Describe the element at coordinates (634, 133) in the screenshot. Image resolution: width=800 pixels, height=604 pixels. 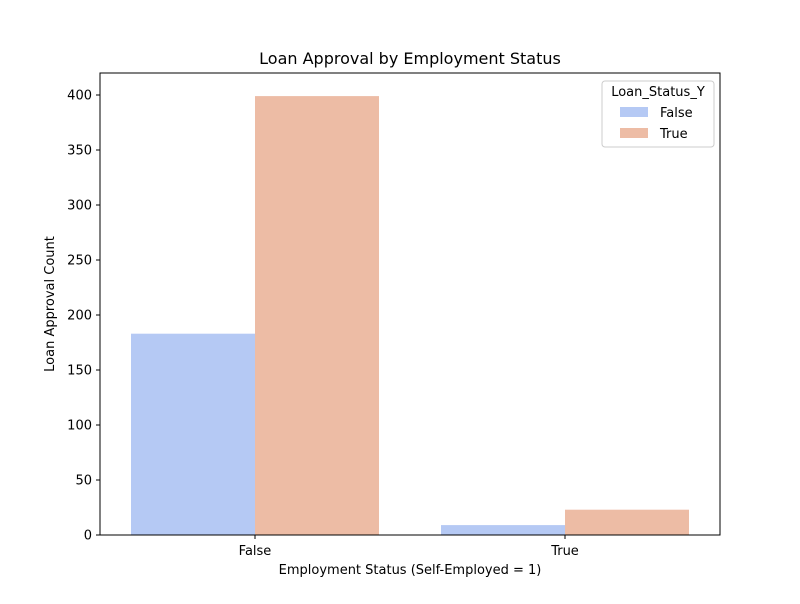
I see `legend-swatch-true` at that location.